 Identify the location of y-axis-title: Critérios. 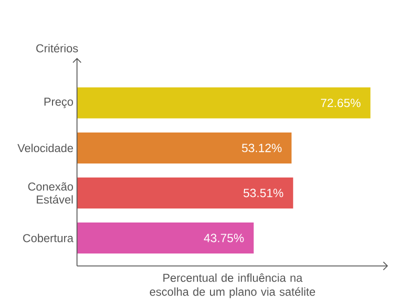
(57, 48).